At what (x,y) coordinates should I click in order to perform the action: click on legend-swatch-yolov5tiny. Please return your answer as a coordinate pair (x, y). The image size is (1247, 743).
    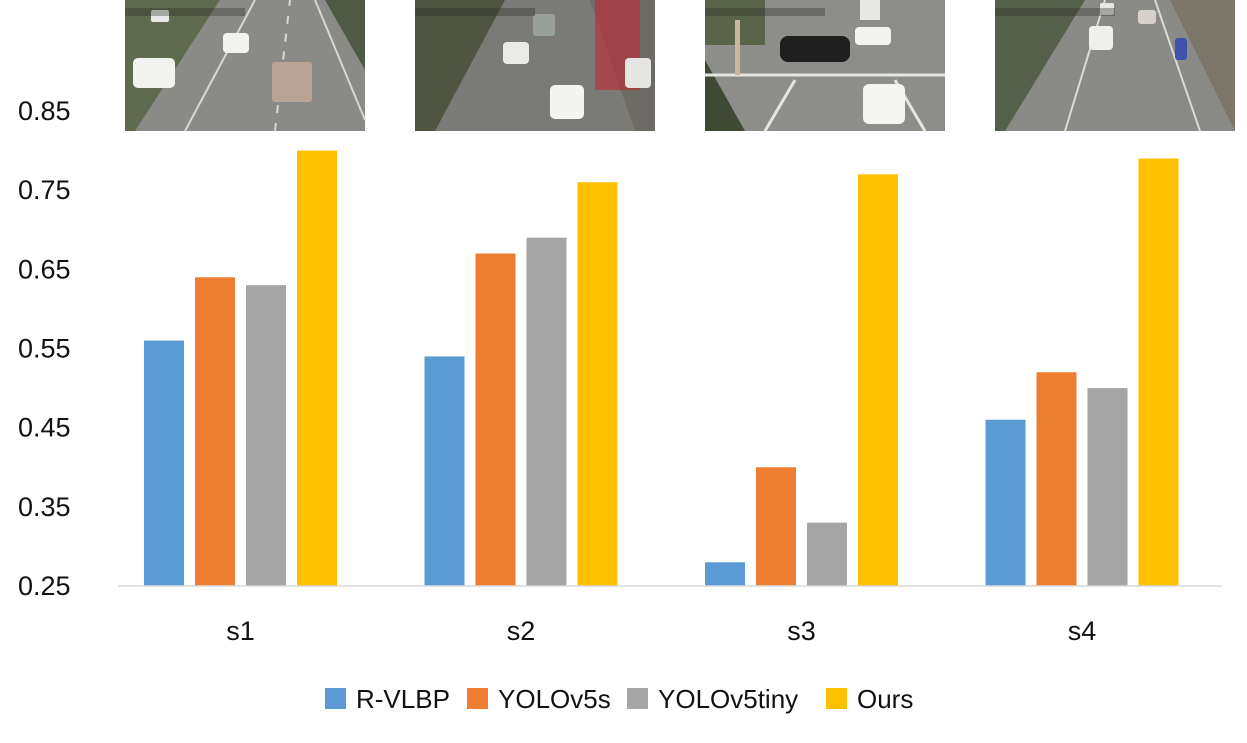
    Looking at the image, I should click on (637, 698).